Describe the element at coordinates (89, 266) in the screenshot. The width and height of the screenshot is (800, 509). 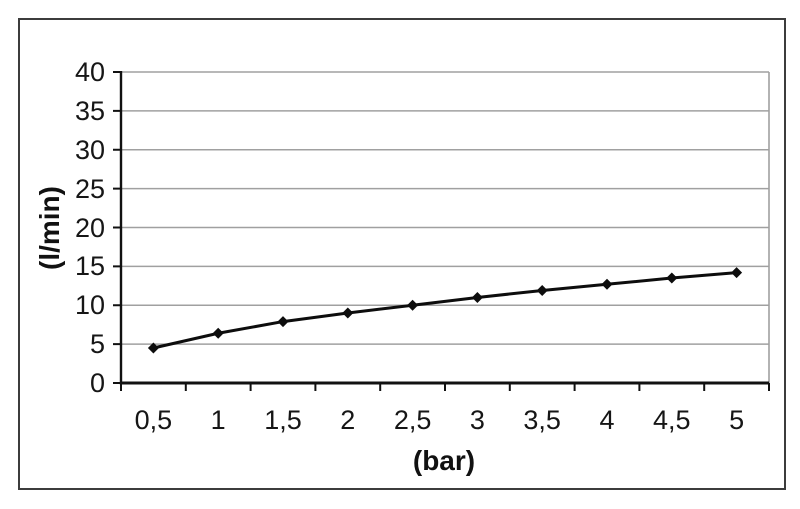
I see `y-tick-label: 15` at that location.